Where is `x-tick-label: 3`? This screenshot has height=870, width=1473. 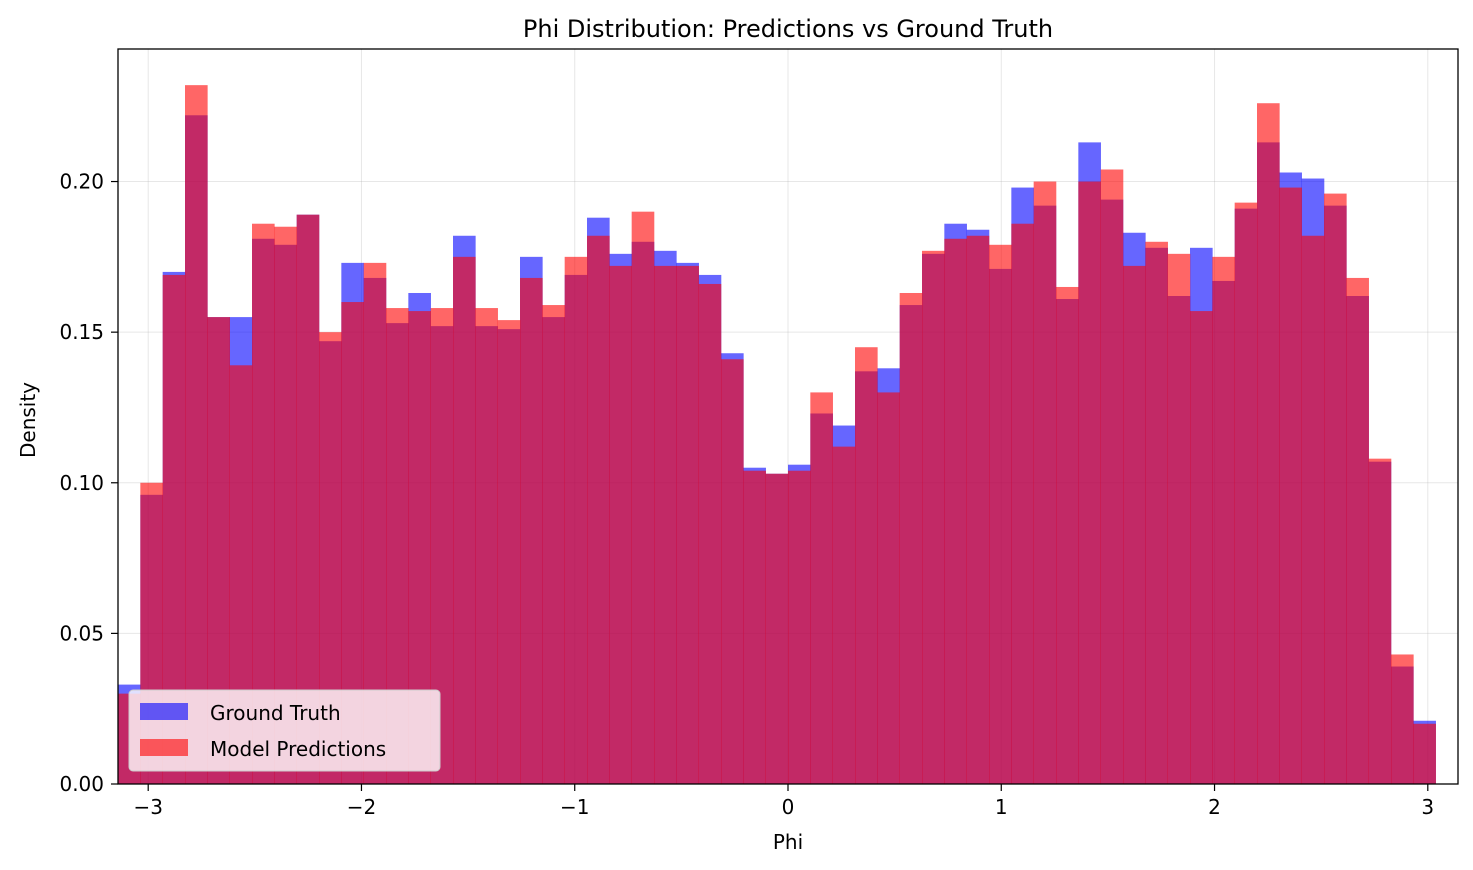 x-tick-label: 3 is located at coordinates (1427, 807).